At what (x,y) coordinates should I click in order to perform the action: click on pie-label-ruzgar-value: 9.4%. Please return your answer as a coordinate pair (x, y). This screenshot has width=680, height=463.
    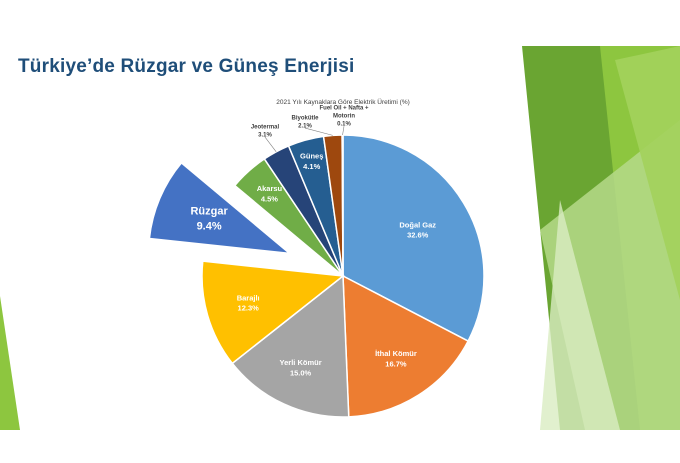
    Looking at the image, I should click on (209, 227).